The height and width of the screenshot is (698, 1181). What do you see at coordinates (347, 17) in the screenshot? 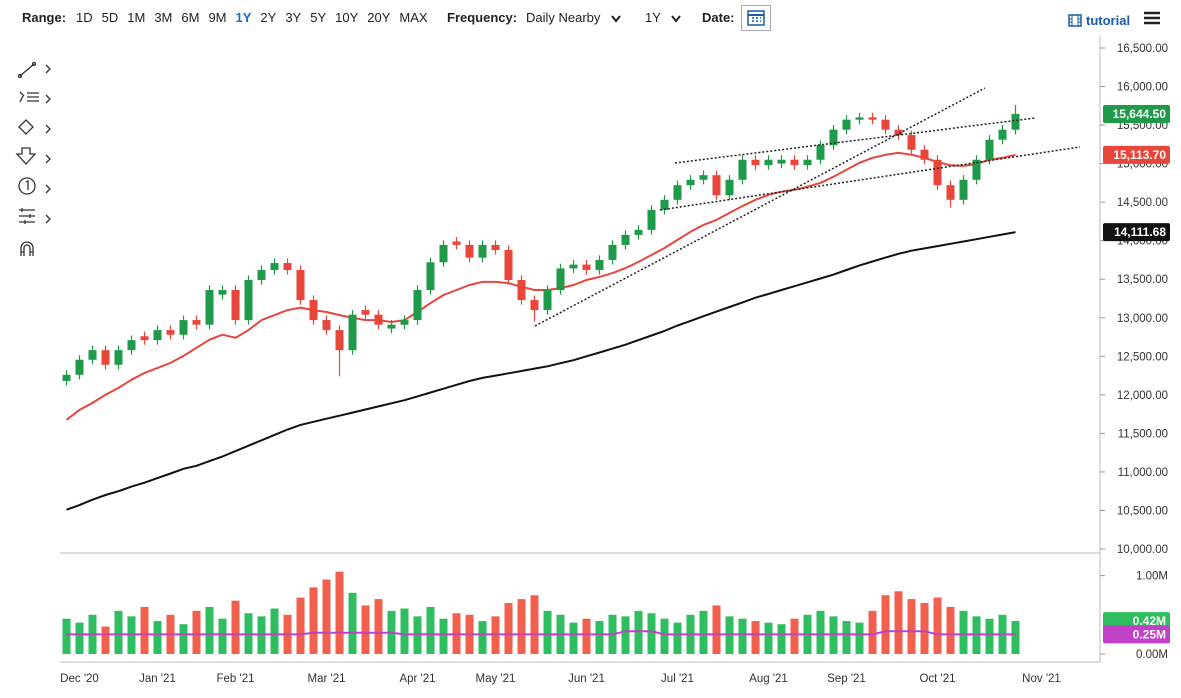
I see `range-button: 10Y` at bounding box center [347, 17].